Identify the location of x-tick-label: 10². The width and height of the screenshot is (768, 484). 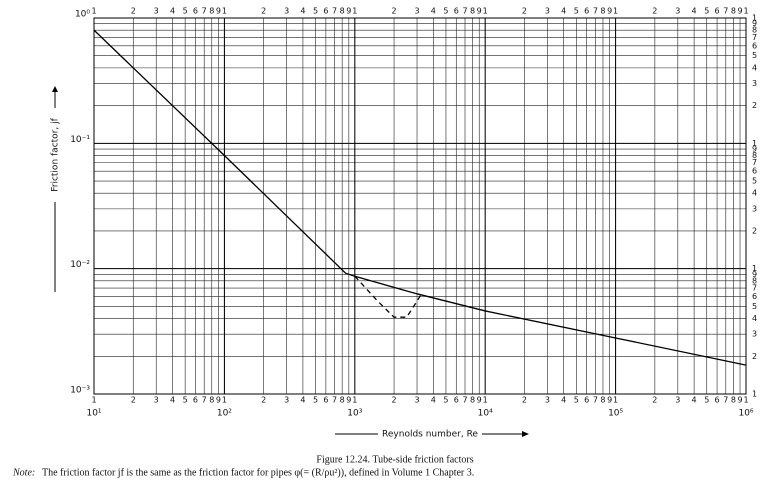
(224, 414).